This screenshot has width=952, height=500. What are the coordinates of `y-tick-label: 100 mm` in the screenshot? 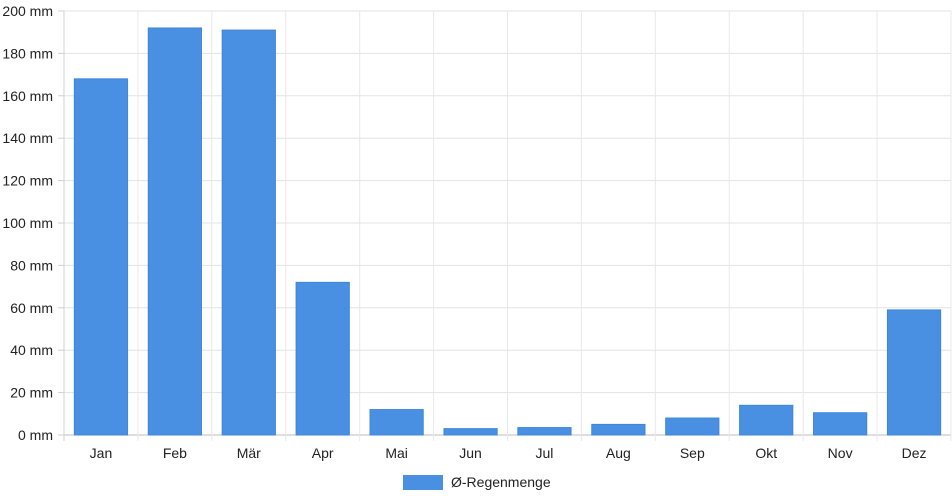 It's located at (27, 223).